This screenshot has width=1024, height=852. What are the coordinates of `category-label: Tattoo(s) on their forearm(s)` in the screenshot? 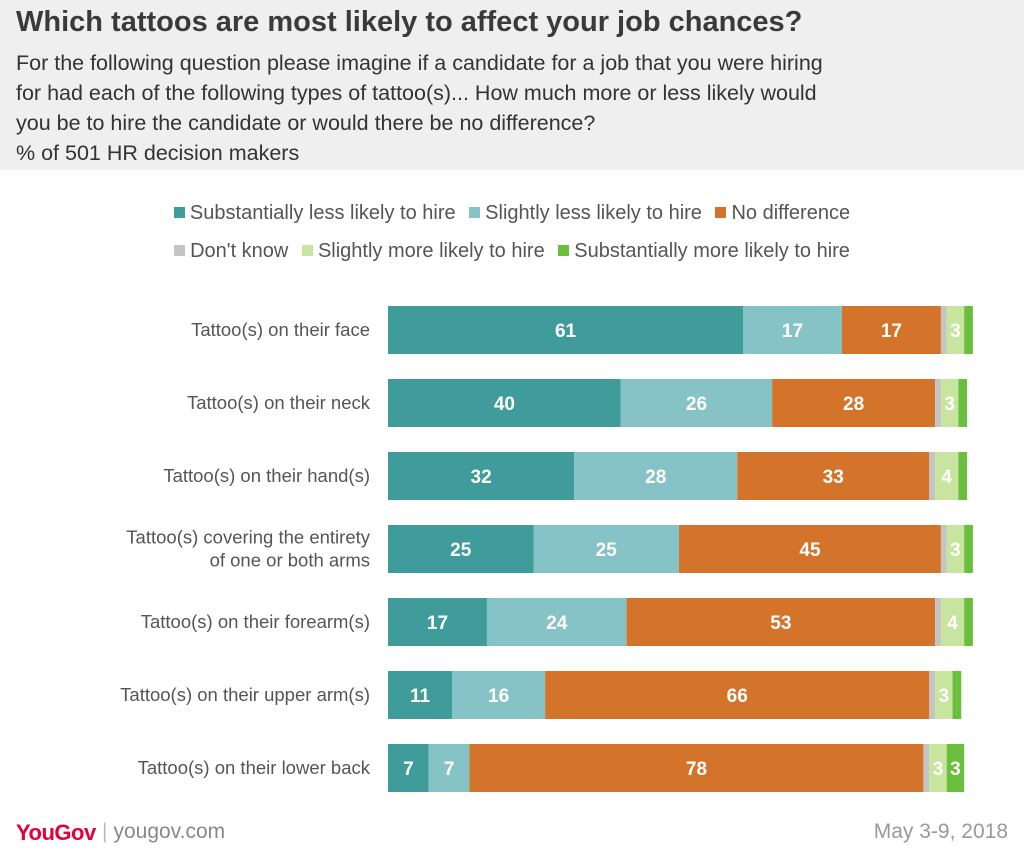 It's located at (255, 621).